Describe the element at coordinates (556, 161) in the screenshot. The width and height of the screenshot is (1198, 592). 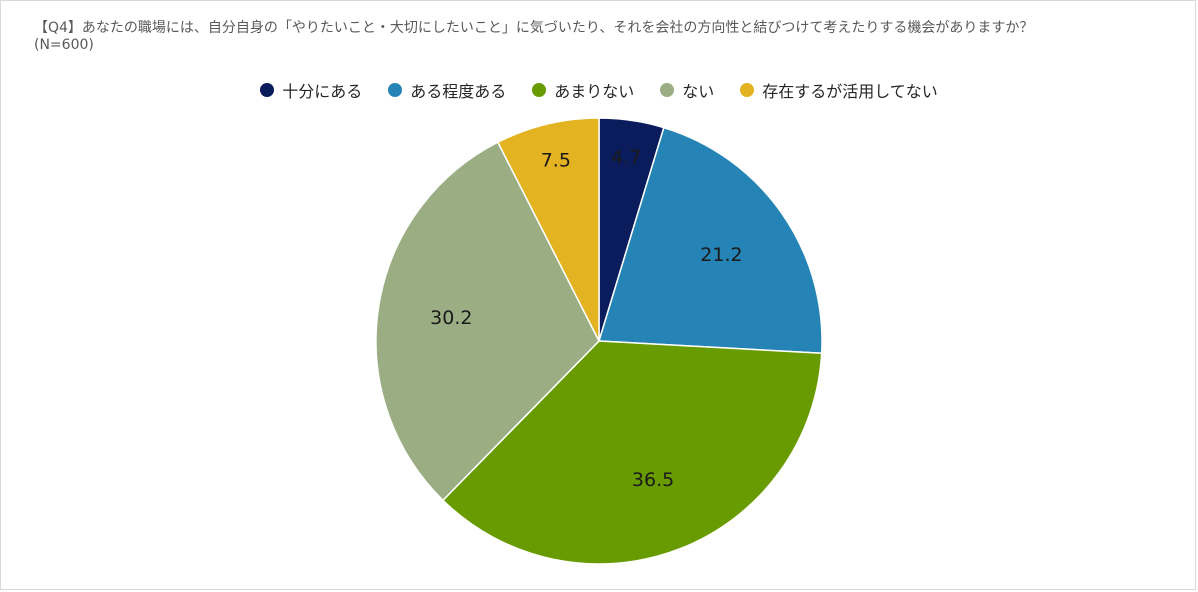
I see `slice-value-label: 7.5` at that location.